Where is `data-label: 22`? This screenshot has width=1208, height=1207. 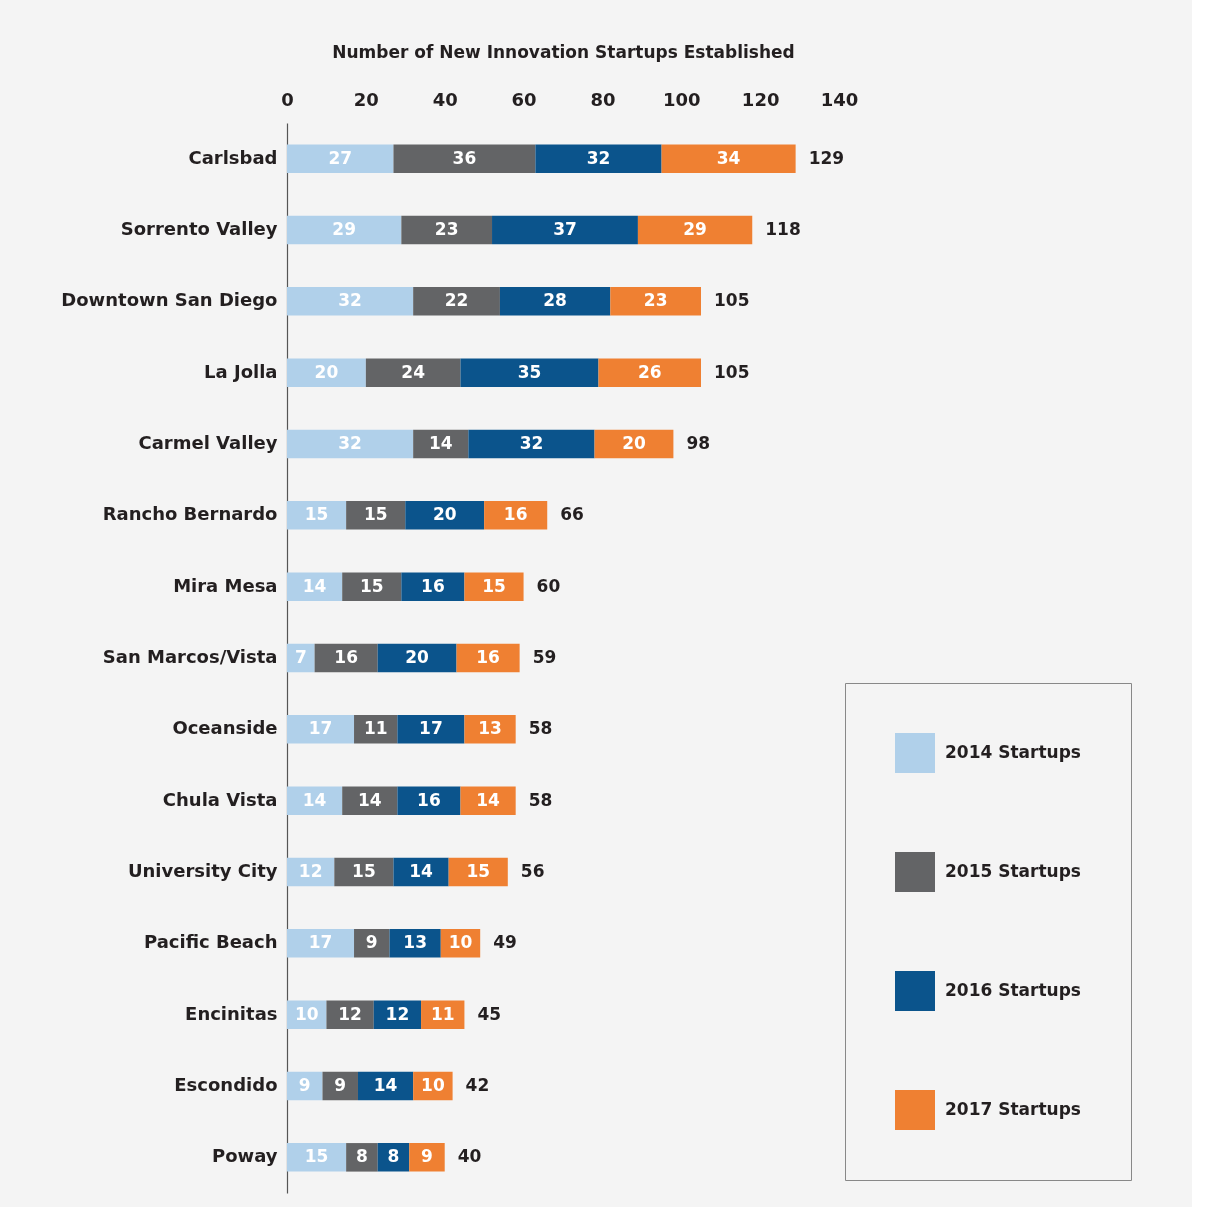
data-label: 22 is located at coordinates (456, 300).